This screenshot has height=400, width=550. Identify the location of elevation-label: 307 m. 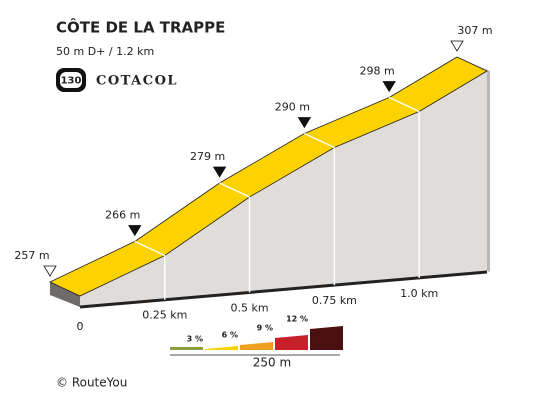
(474, 30).